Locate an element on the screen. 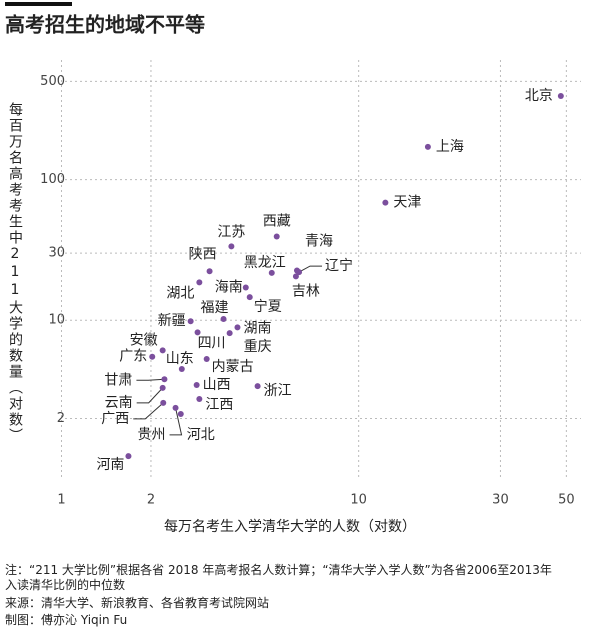 This screenshot has height=630, width=600. point-label: 湖南 is located at coordinates (257, 328).